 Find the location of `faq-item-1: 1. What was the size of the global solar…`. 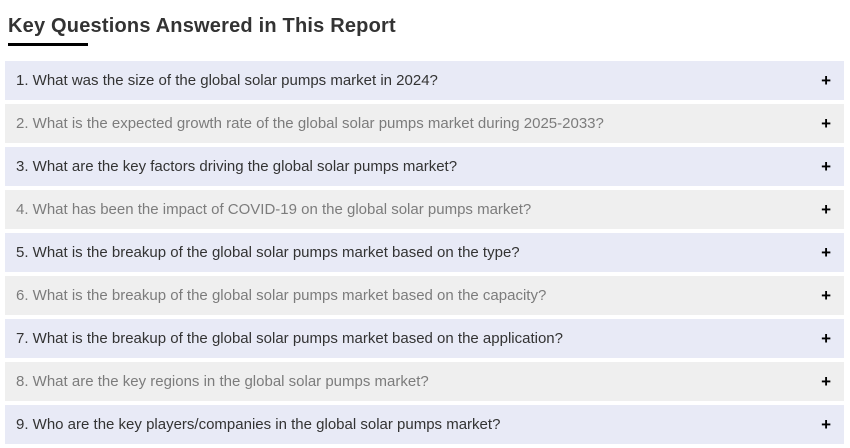

faq-item-1: 1. What was the size of the global solar… is located at coordinates (424, 80).